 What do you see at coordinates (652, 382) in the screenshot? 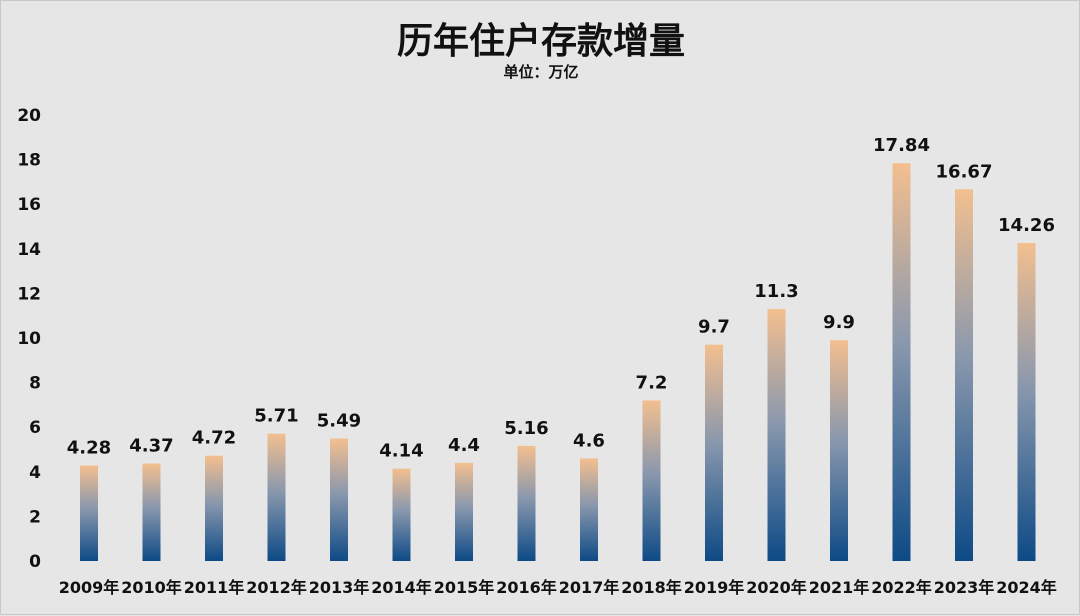
I see `data-label: 7.2` at bounding box center [652, 382].